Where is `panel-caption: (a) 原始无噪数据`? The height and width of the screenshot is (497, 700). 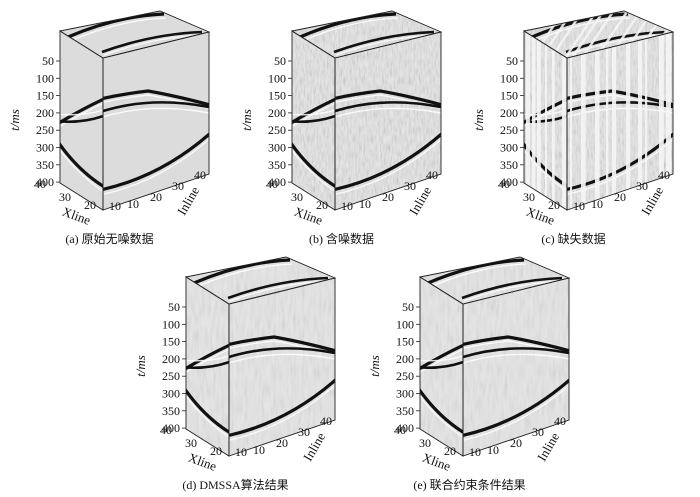 panel-caption: (a) 原始无噪数据 is located at coordinates (109, 239).